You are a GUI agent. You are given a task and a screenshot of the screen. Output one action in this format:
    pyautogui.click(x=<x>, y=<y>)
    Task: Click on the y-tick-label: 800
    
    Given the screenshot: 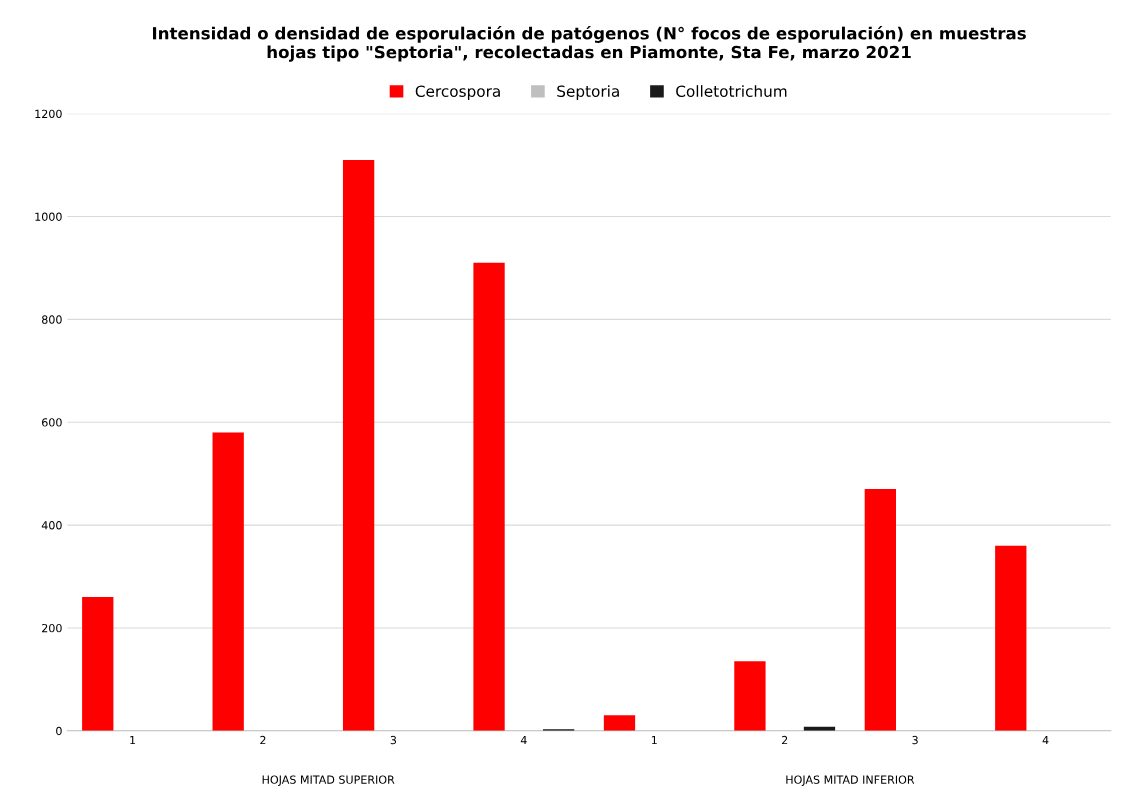 What is the action you would take?
    pyautogui.click(x=52, y=319)
    